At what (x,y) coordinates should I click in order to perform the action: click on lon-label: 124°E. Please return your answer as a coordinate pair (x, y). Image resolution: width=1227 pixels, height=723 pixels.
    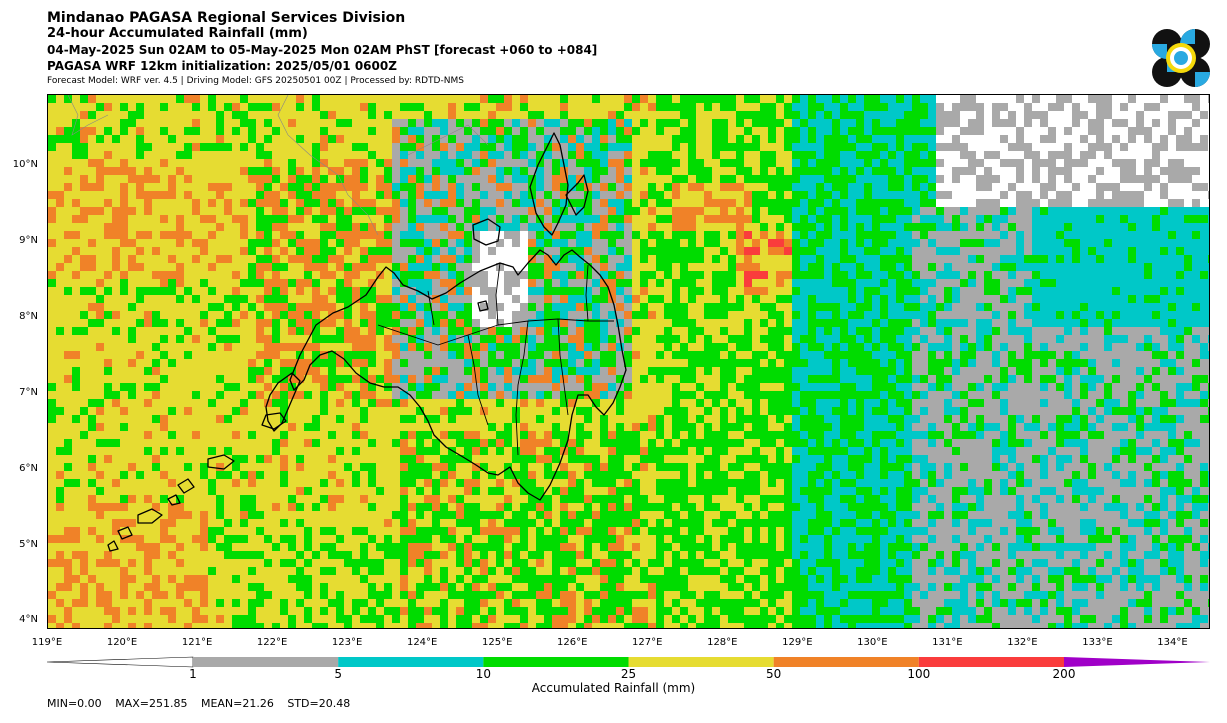
    Looking at the image, I should click on (422, 642).